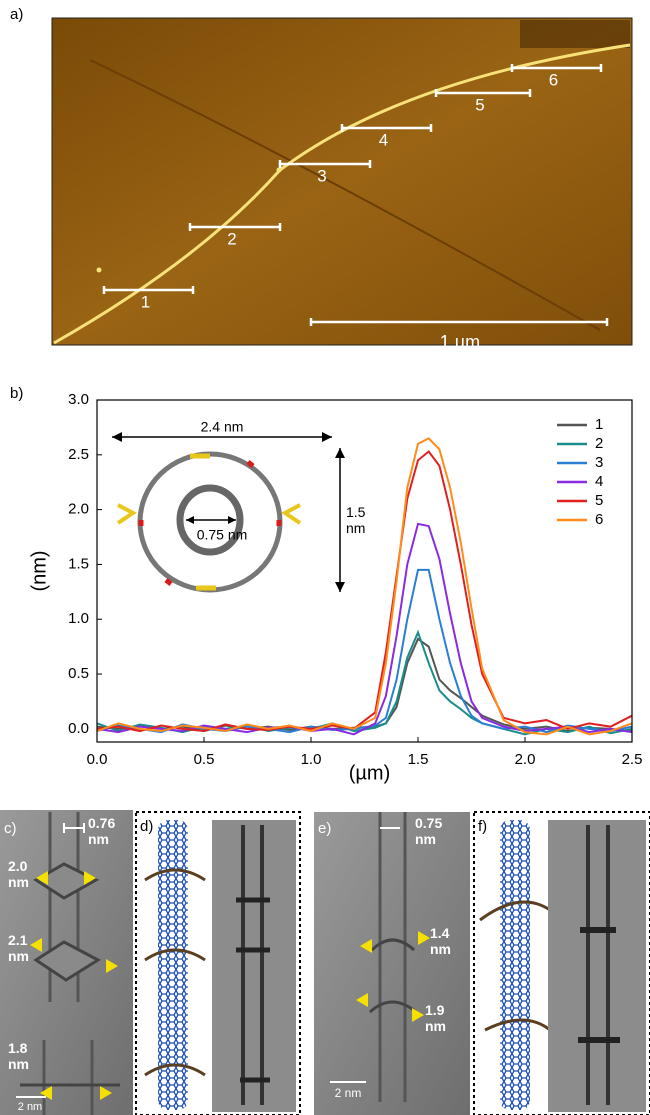  Describe the element at coordinates (483, 826) in the screenshot. I see `panel-label: f)` at that location.